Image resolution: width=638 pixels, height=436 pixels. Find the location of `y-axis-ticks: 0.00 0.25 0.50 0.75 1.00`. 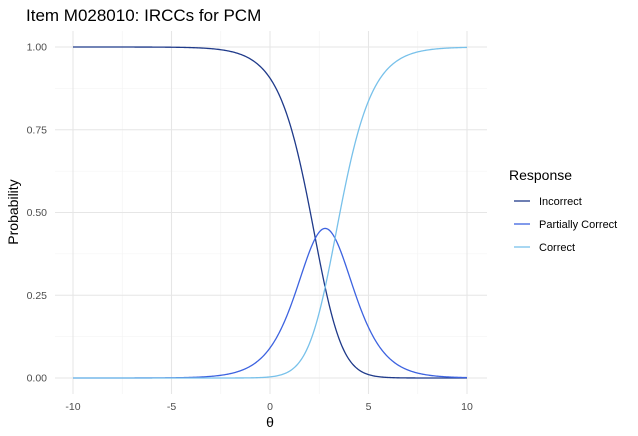

y-axis-ticks: 0.00 0.25 0.50 0.75 1.00 is located at coordinates (37, 213).